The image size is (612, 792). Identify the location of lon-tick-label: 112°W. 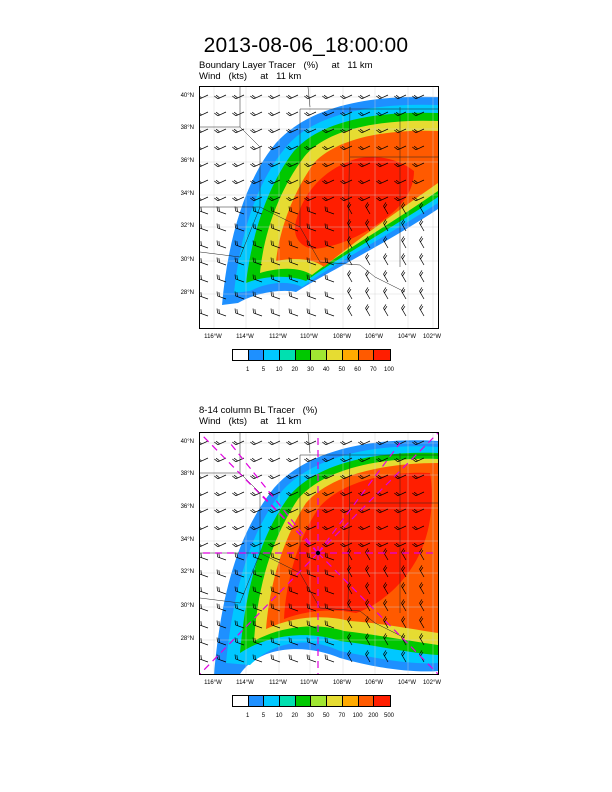
(278, 683).